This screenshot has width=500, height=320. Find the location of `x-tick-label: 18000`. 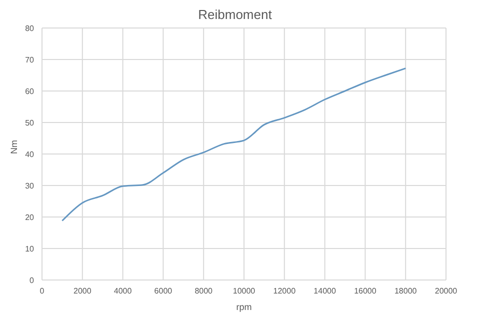

x-tick-label: 18000 is located at coordinates (406, 291).